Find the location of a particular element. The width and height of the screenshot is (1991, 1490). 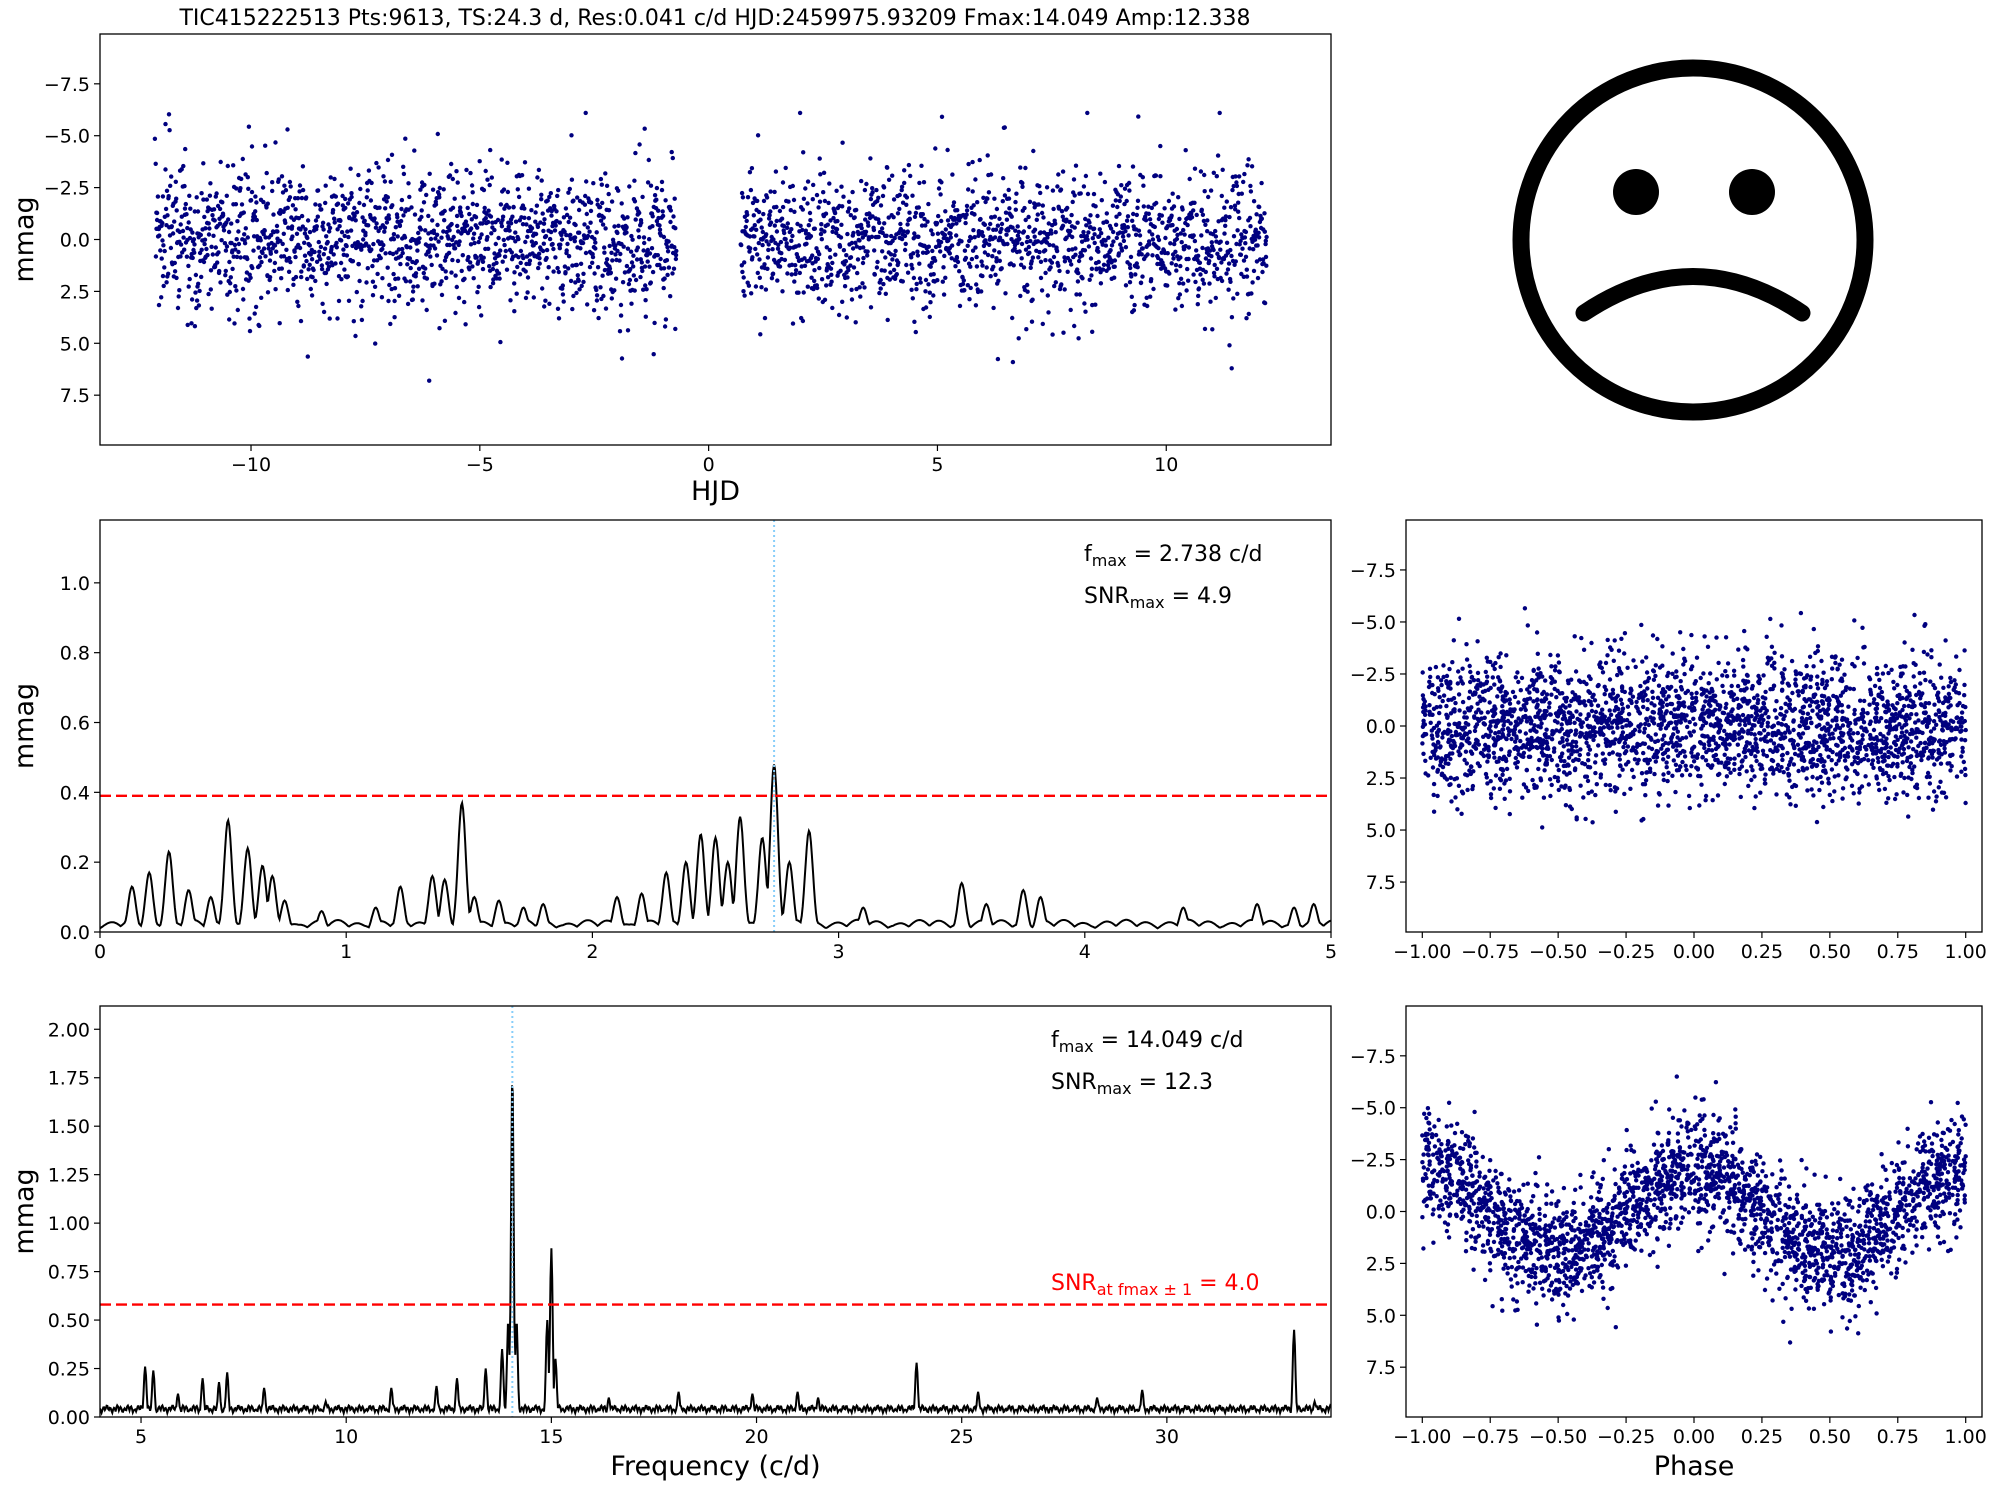

periodogram-line is located at coordinates (715, 1251).